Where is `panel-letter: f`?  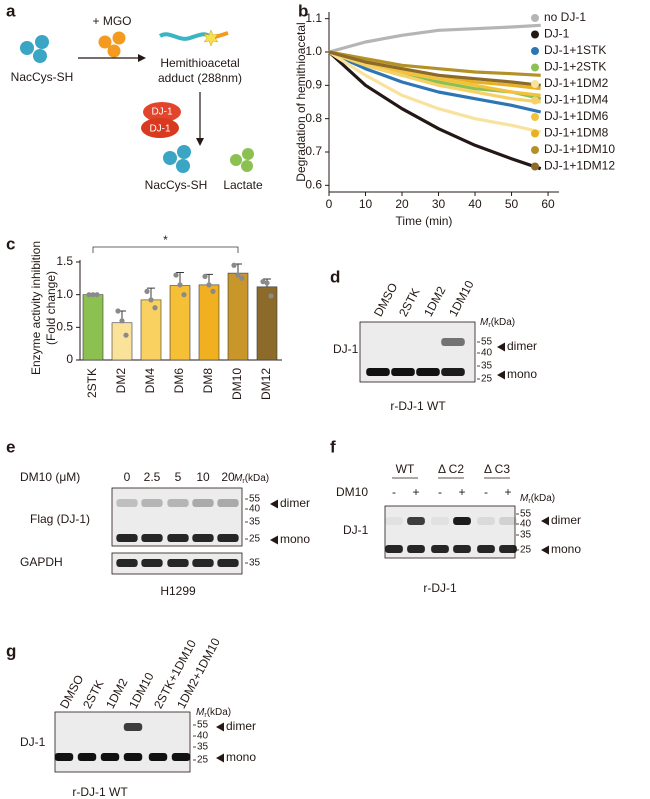
panel-letter: f is located at coordinates (333, 446).